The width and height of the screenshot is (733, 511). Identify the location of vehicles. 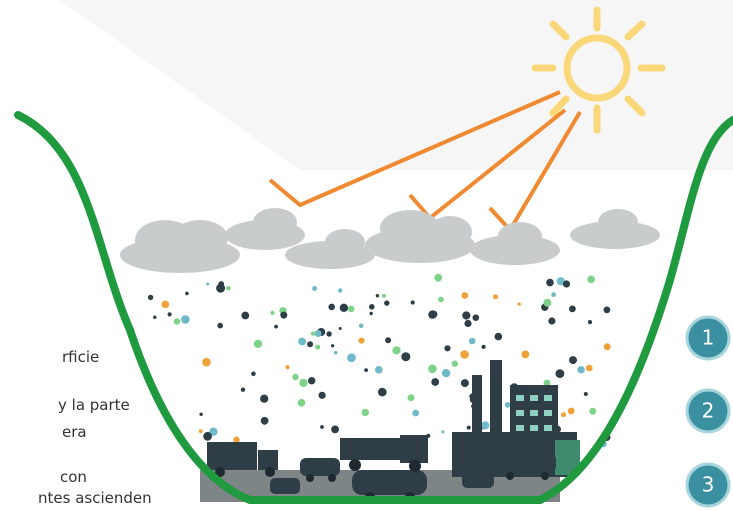
(381, 465).